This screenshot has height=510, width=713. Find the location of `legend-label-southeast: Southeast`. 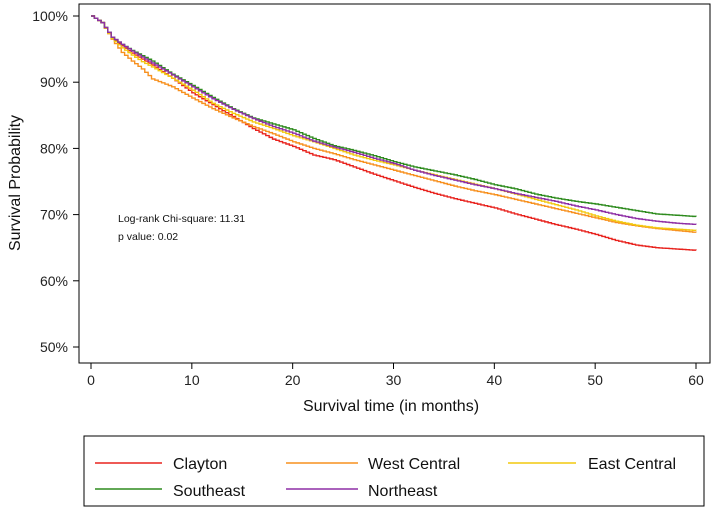

legend-label-southeast: Southeast is located at coordinates (209, 491).